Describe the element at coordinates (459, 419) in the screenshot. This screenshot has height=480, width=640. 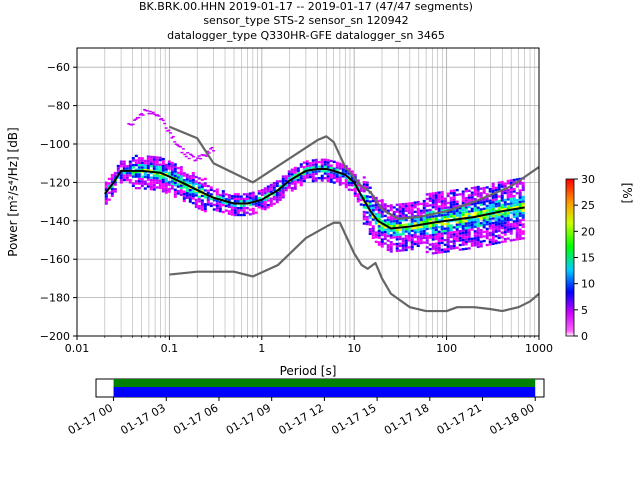
I see `coverage-tick-label: 01-17 21` at that location.